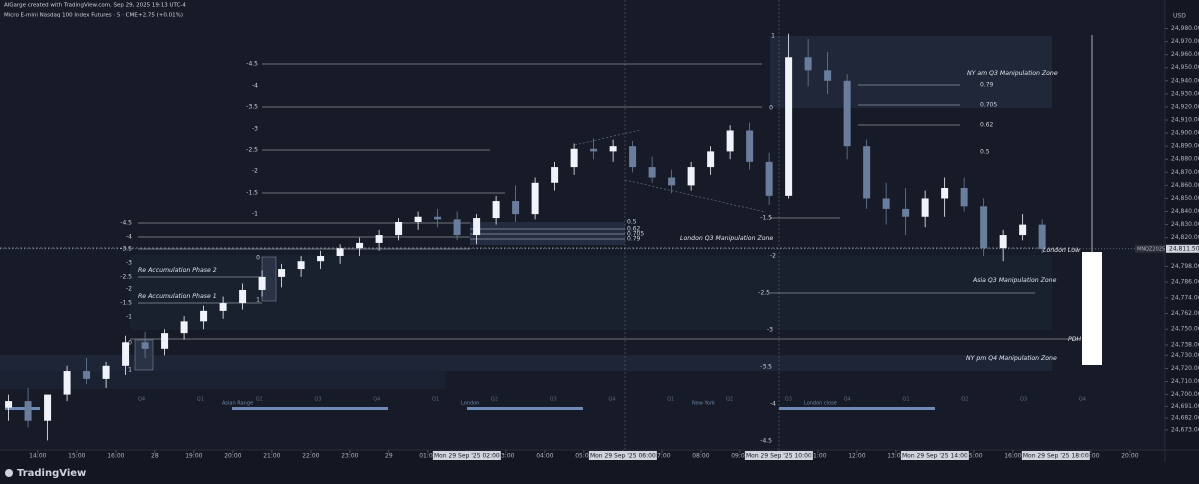 The width and height of the screenshot is (1199, 484). I want to click on y-tick-label: 24,720.00, so click(1185, 368).